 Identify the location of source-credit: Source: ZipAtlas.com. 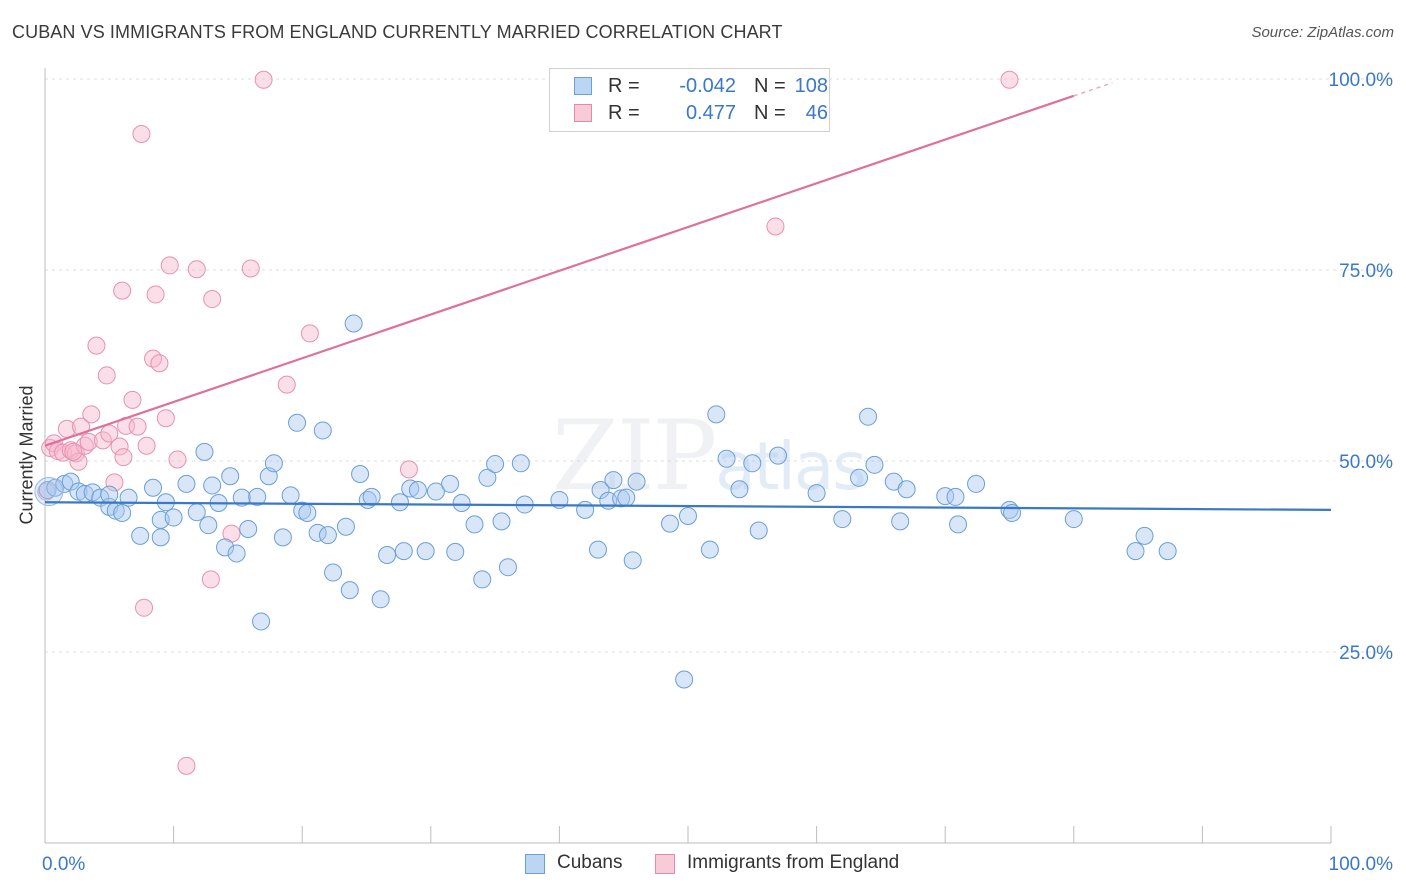
(1322, 32).